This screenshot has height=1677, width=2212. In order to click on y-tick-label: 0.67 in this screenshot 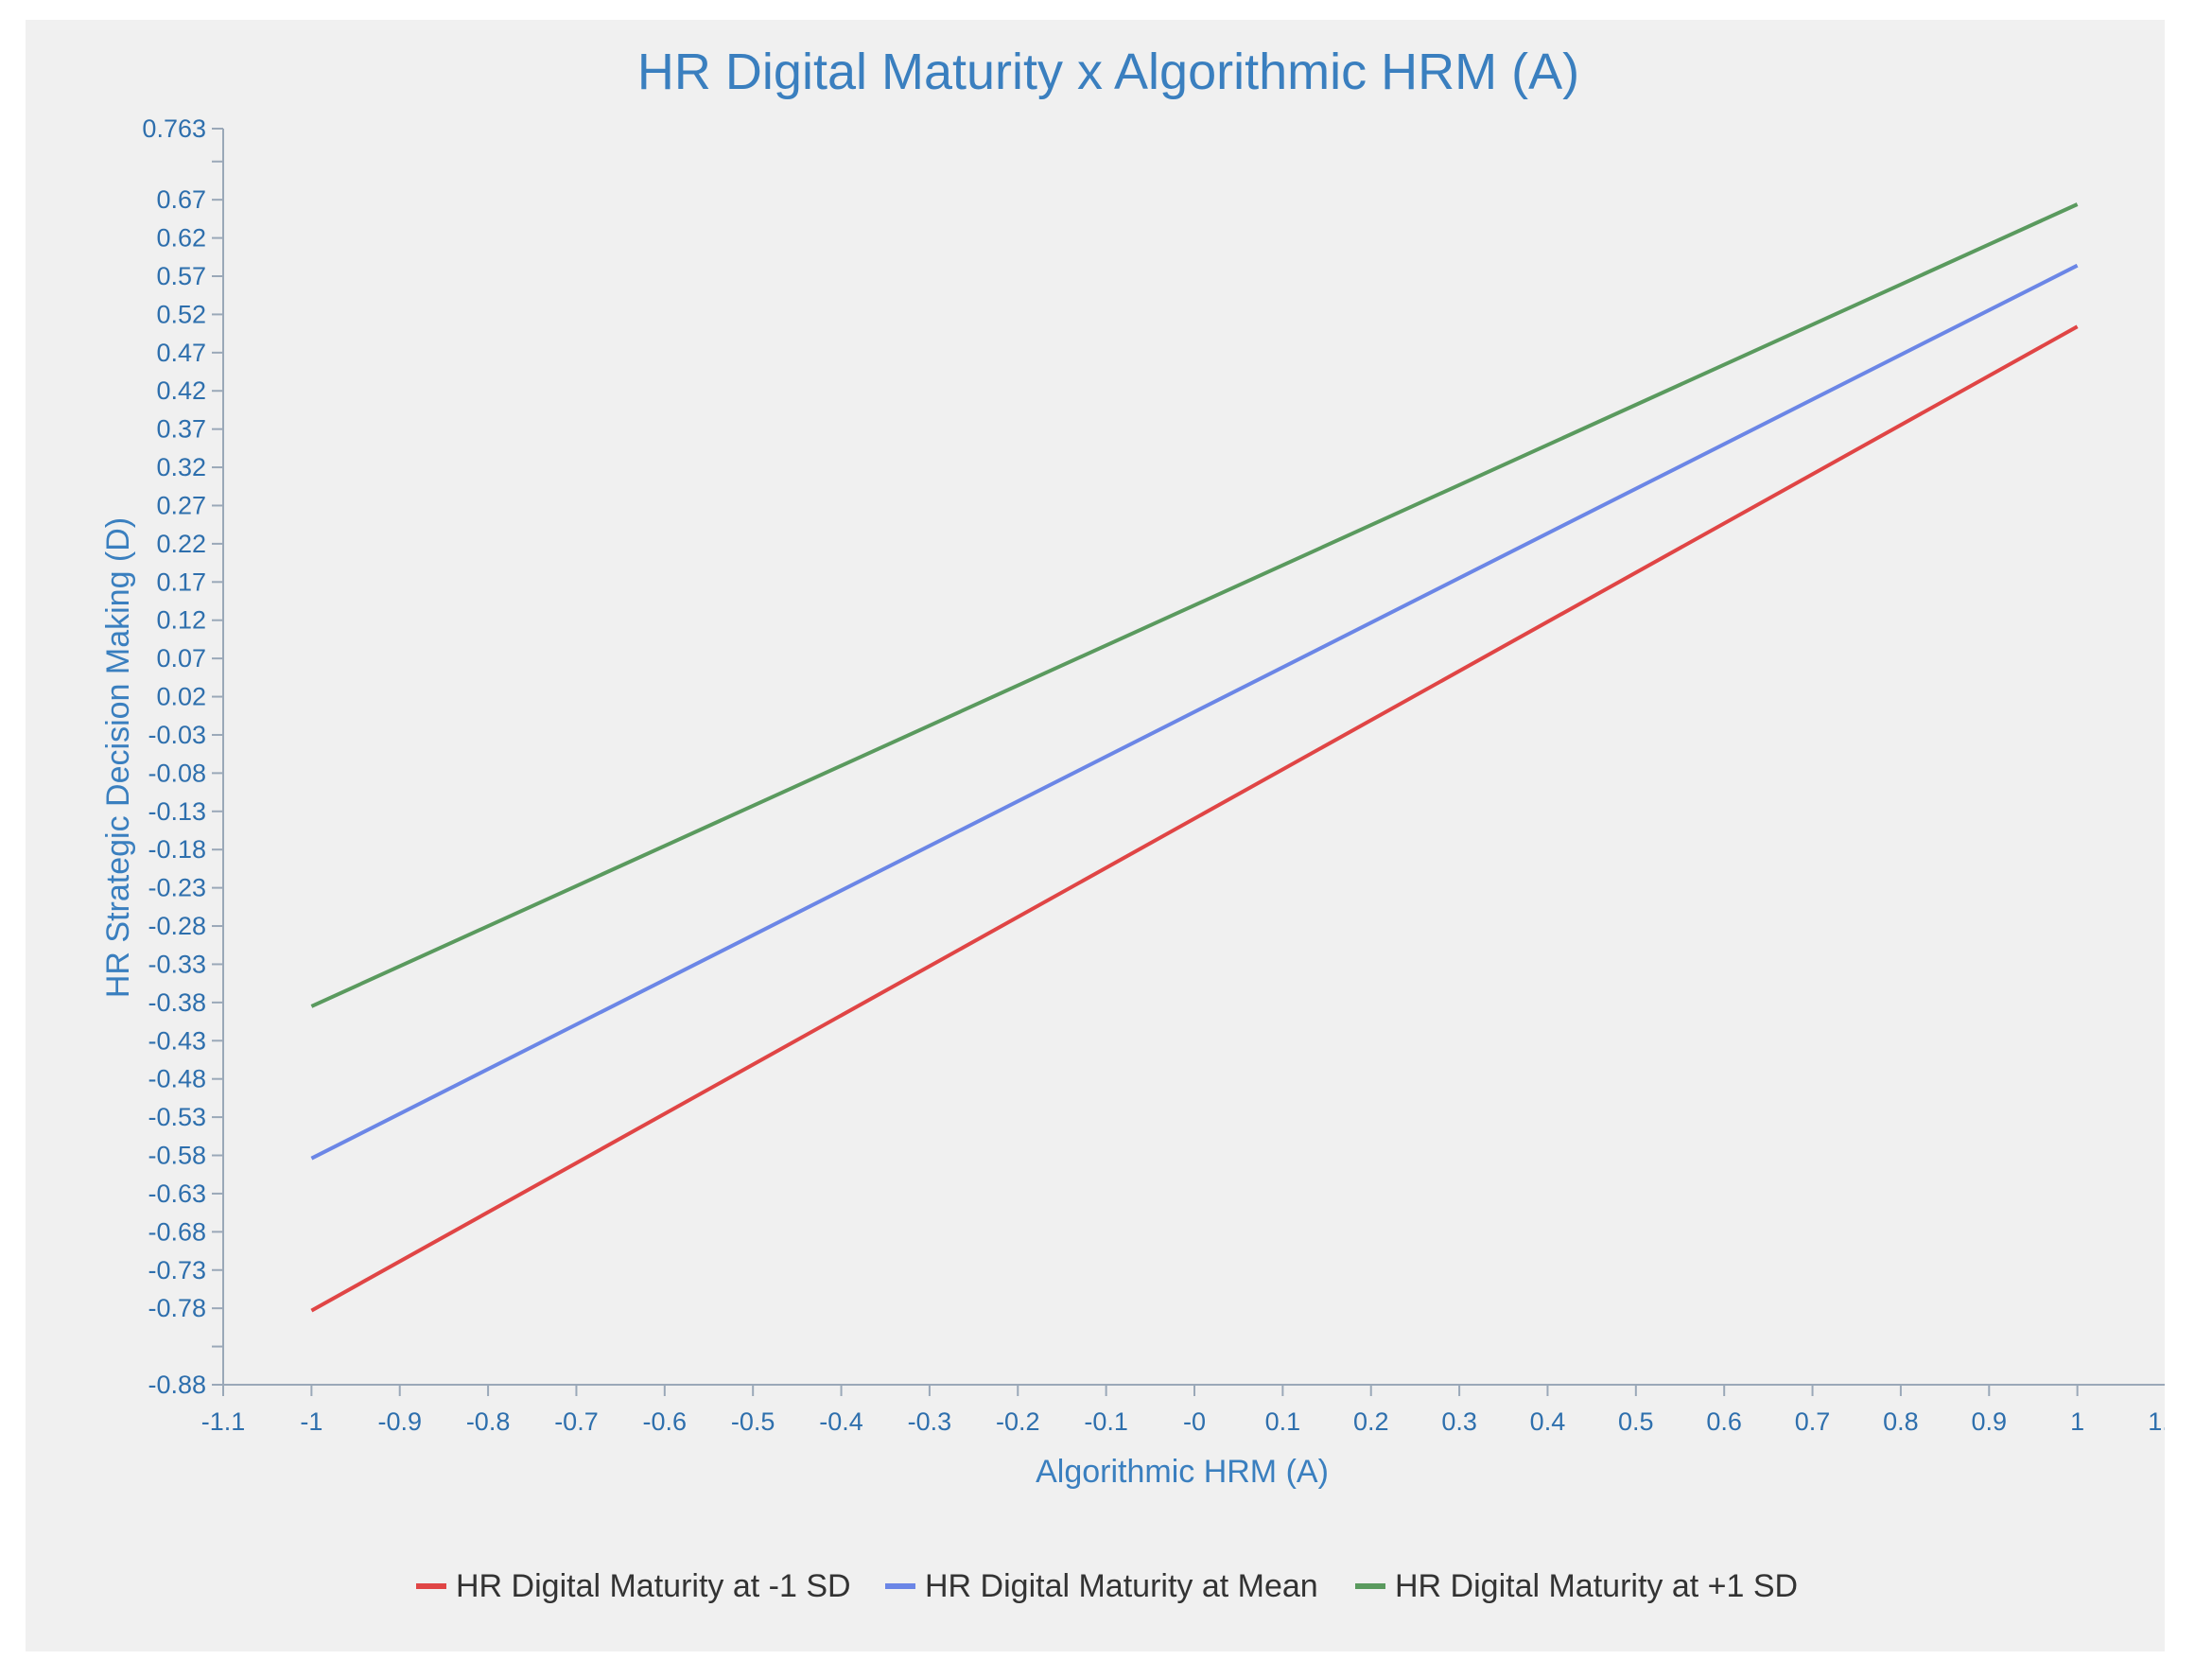, I will do `click(181, 199)`.